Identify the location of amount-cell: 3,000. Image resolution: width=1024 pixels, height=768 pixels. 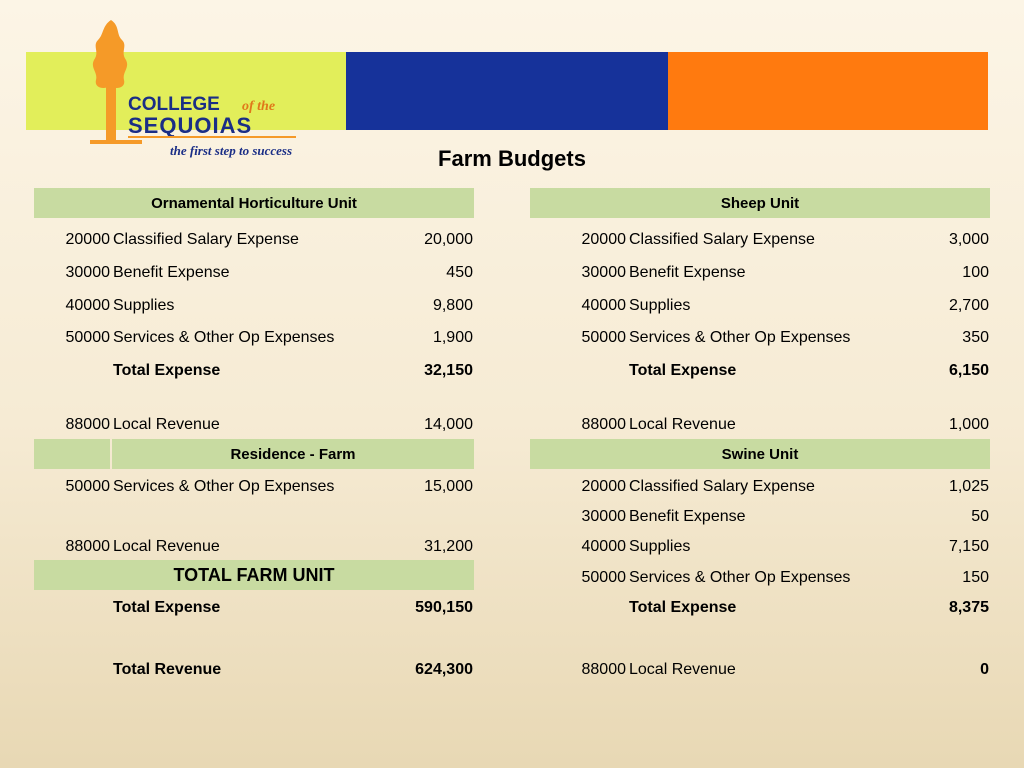
(968, 239).